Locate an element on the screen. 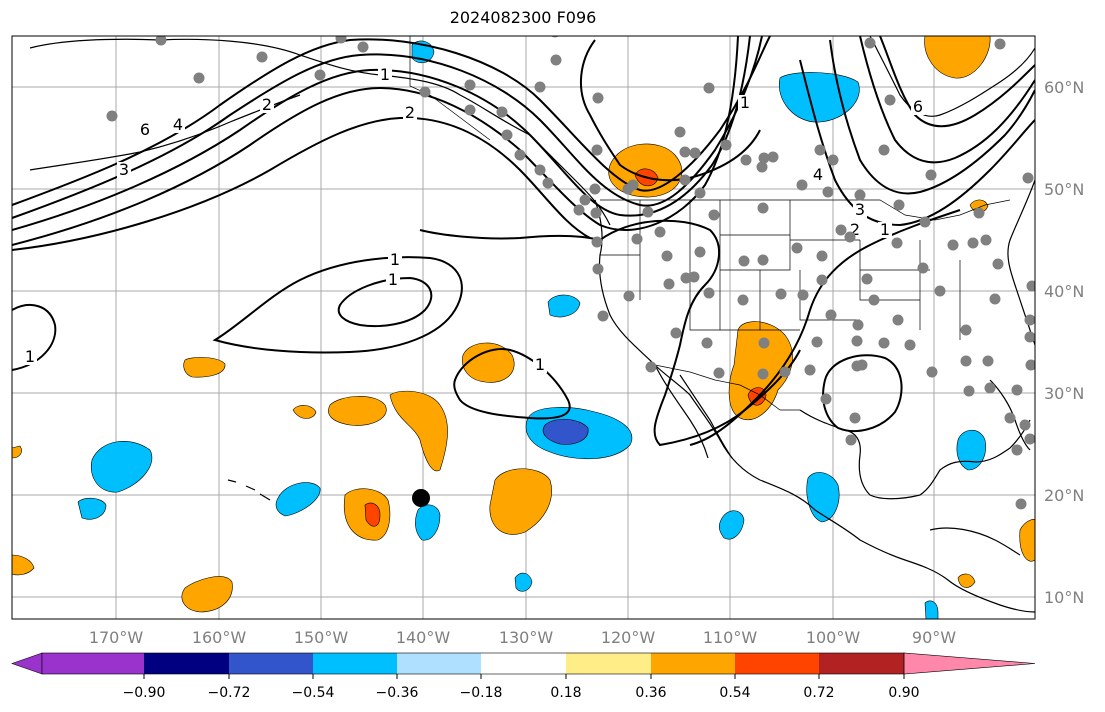  longitude-label: 110°W is located at coordinates (730, 637).